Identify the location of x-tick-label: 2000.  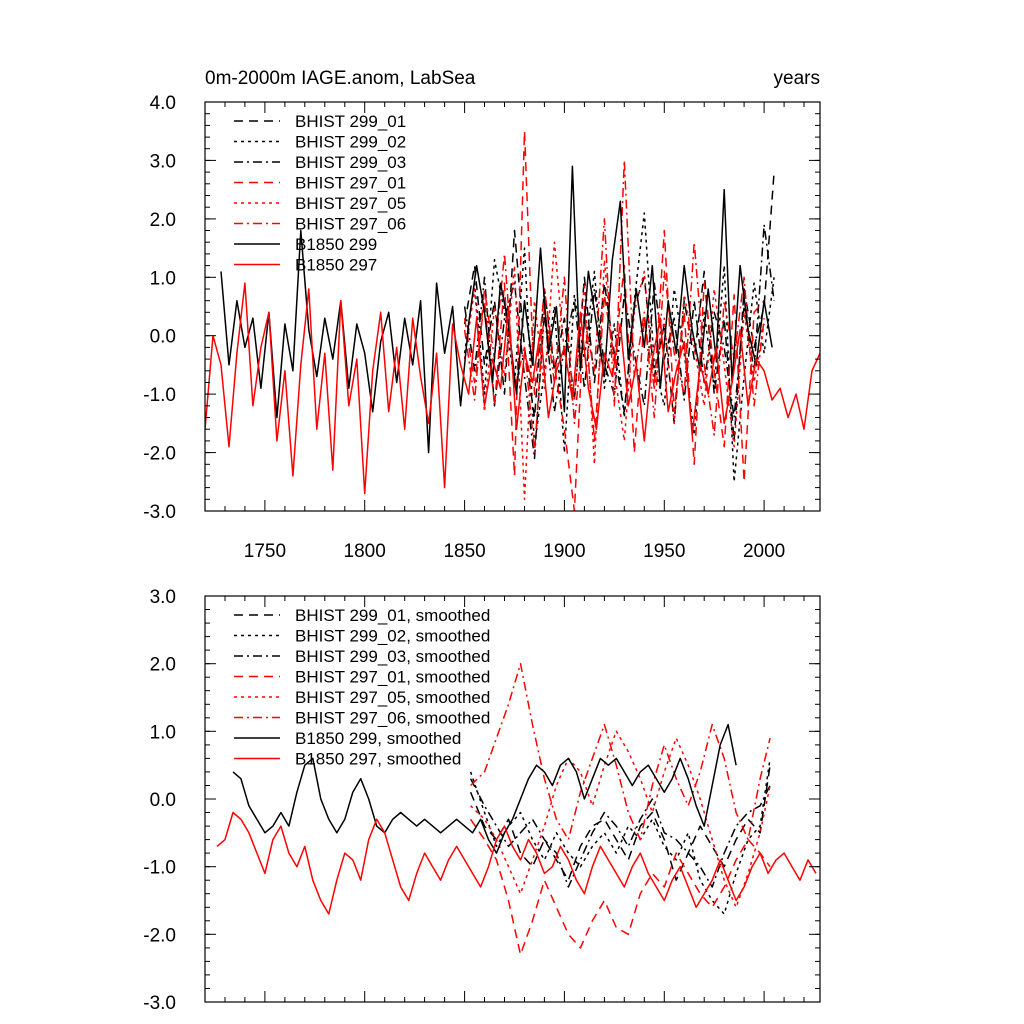
(764, 551).